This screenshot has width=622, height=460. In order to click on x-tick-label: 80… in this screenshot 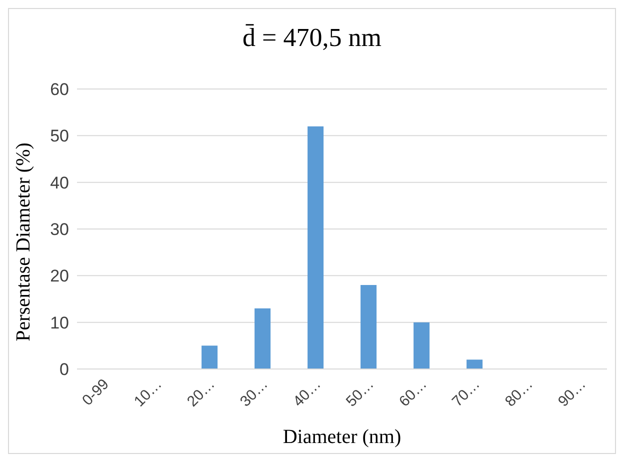, I will do `click(519, 393)`.